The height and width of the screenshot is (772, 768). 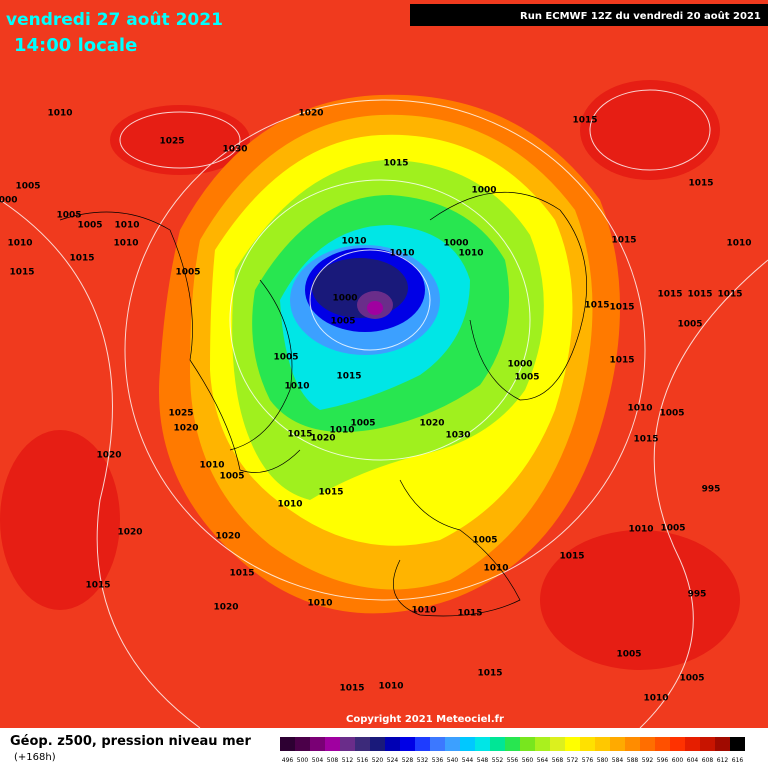 I want to click on scale-label: 596, so click(x=663, y=760).